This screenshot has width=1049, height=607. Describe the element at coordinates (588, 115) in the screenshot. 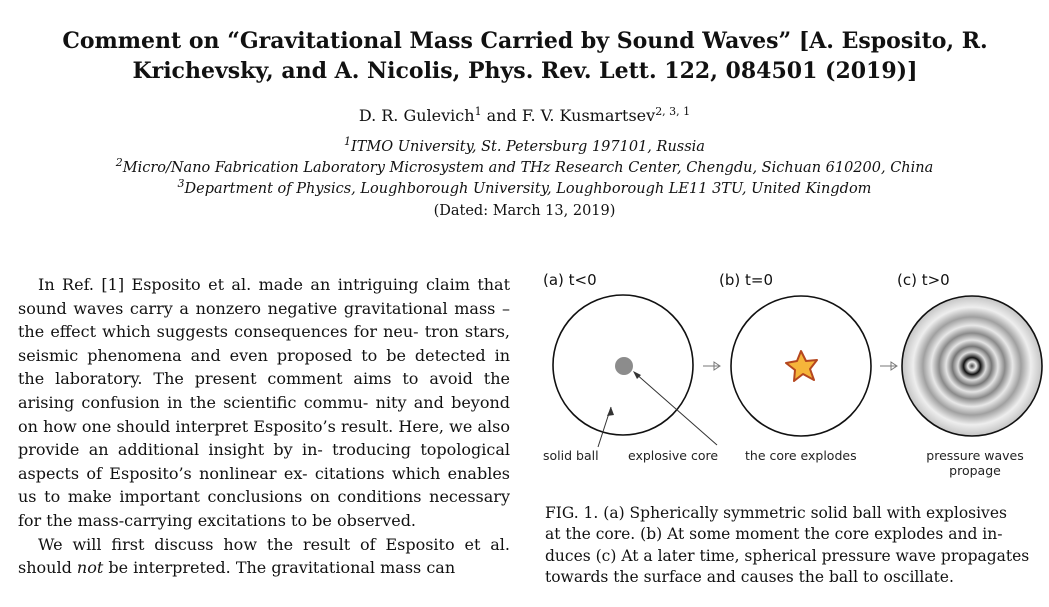

I see `author-2-name: F. V. Kusmartsev` at that location.